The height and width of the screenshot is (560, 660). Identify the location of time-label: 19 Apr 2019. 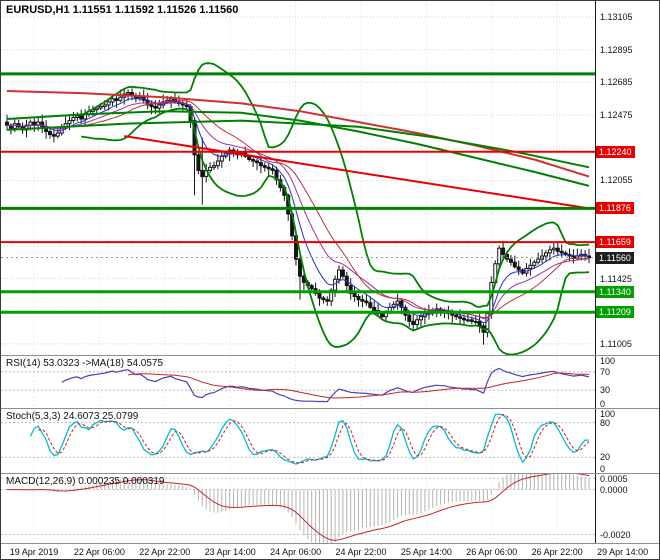
(34, 552).